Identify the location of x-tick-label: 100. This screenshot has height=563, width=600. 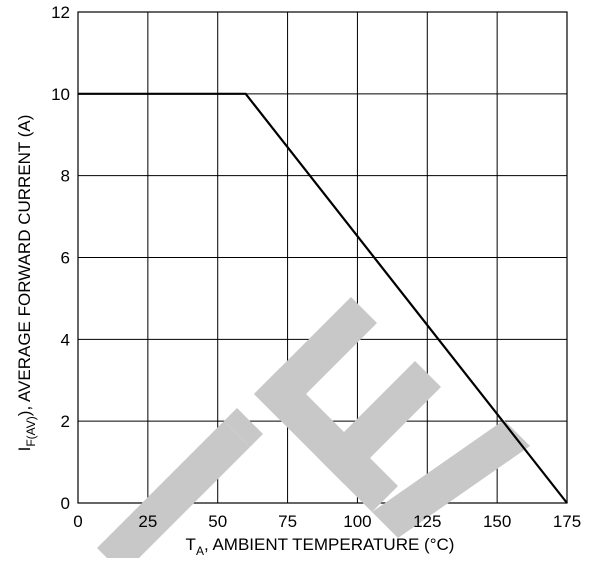
(357, 521).